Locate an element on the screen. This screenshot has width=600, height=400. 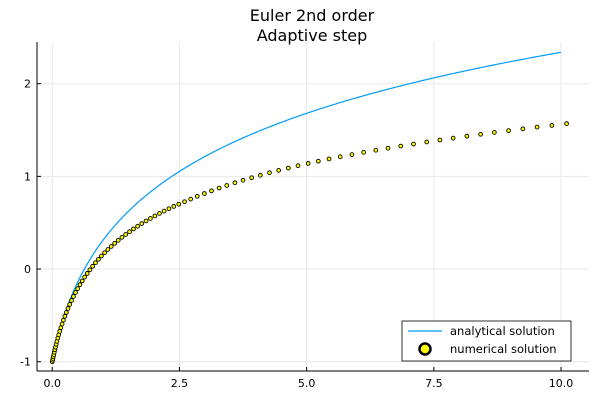
x-tick-label: 2.5 is located at coordinates (180, 383).